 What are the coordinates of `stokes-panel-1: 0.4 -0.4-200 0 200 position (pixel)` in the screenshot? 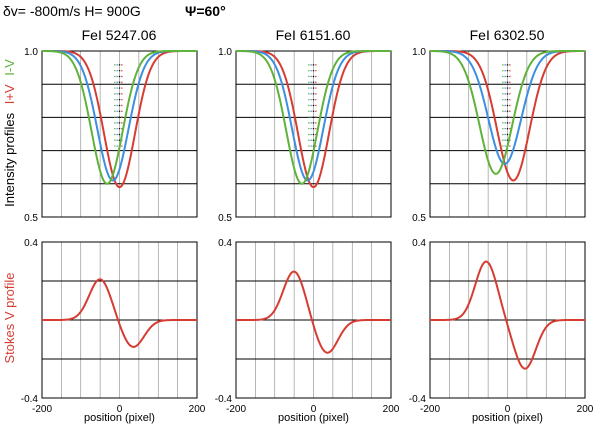 It's located at (113, 331).